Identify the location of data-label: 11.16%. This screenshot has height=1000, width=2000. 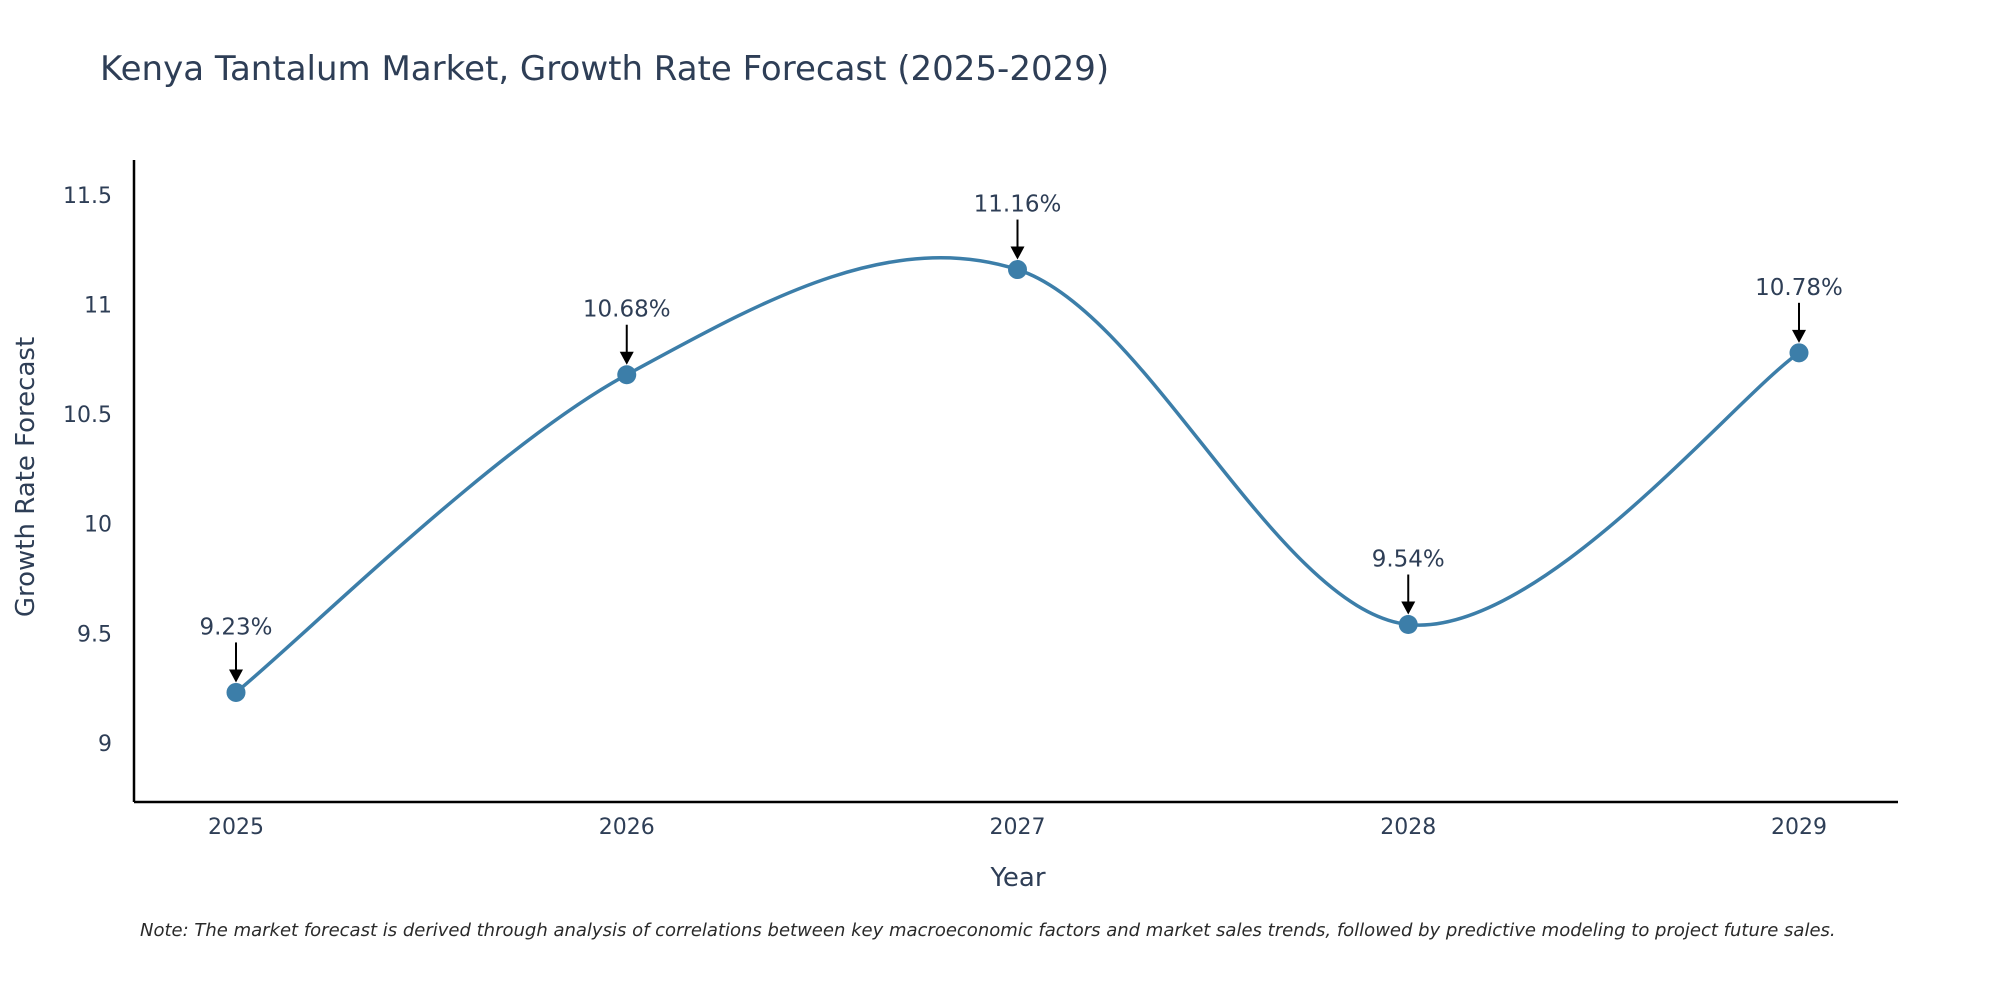
(1018, 205).